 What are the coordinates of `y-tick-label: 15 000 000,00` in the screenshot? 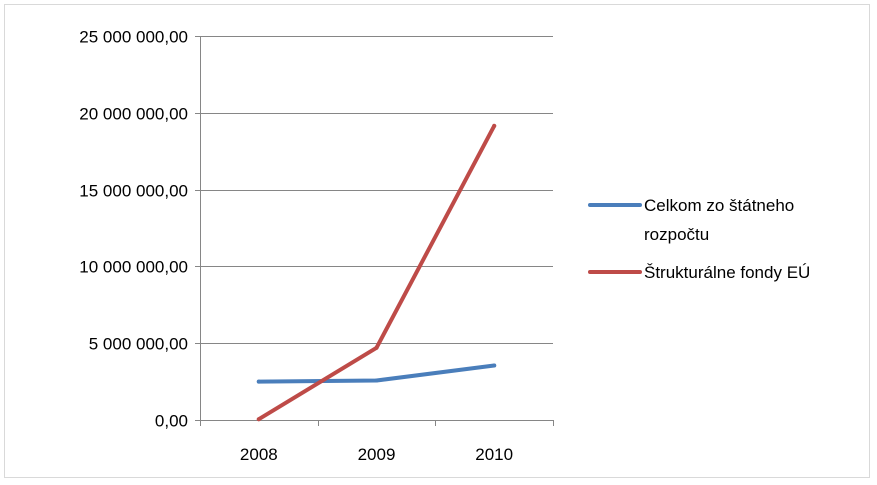 It's located at (133, 191).